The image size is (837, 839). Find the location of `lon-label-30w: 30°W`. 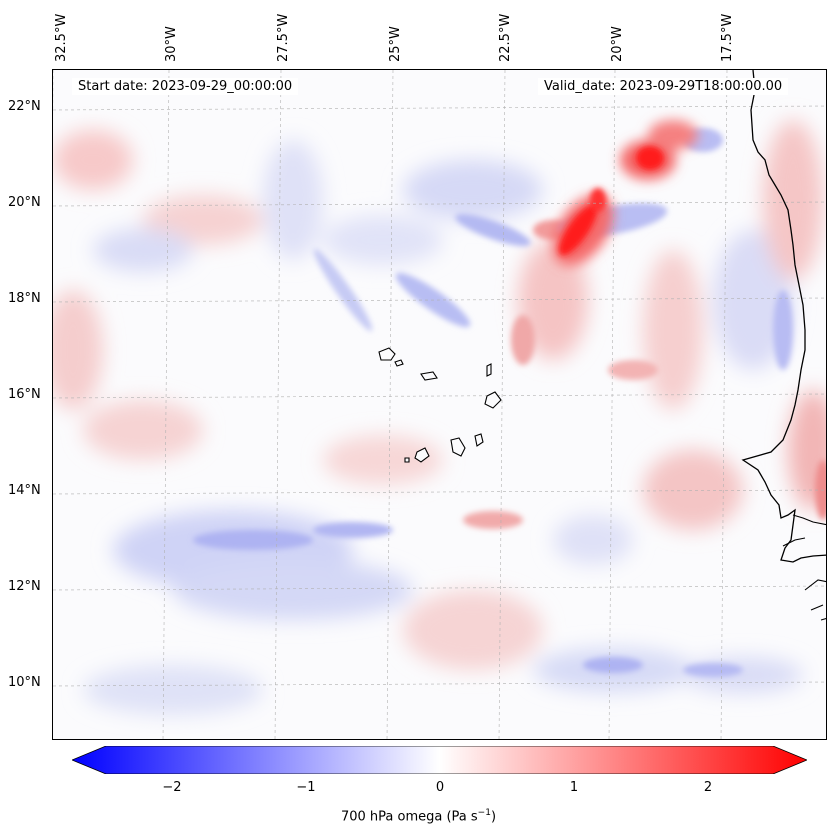

lon-label-30w: 30°W is located at coordinates (171, 44).